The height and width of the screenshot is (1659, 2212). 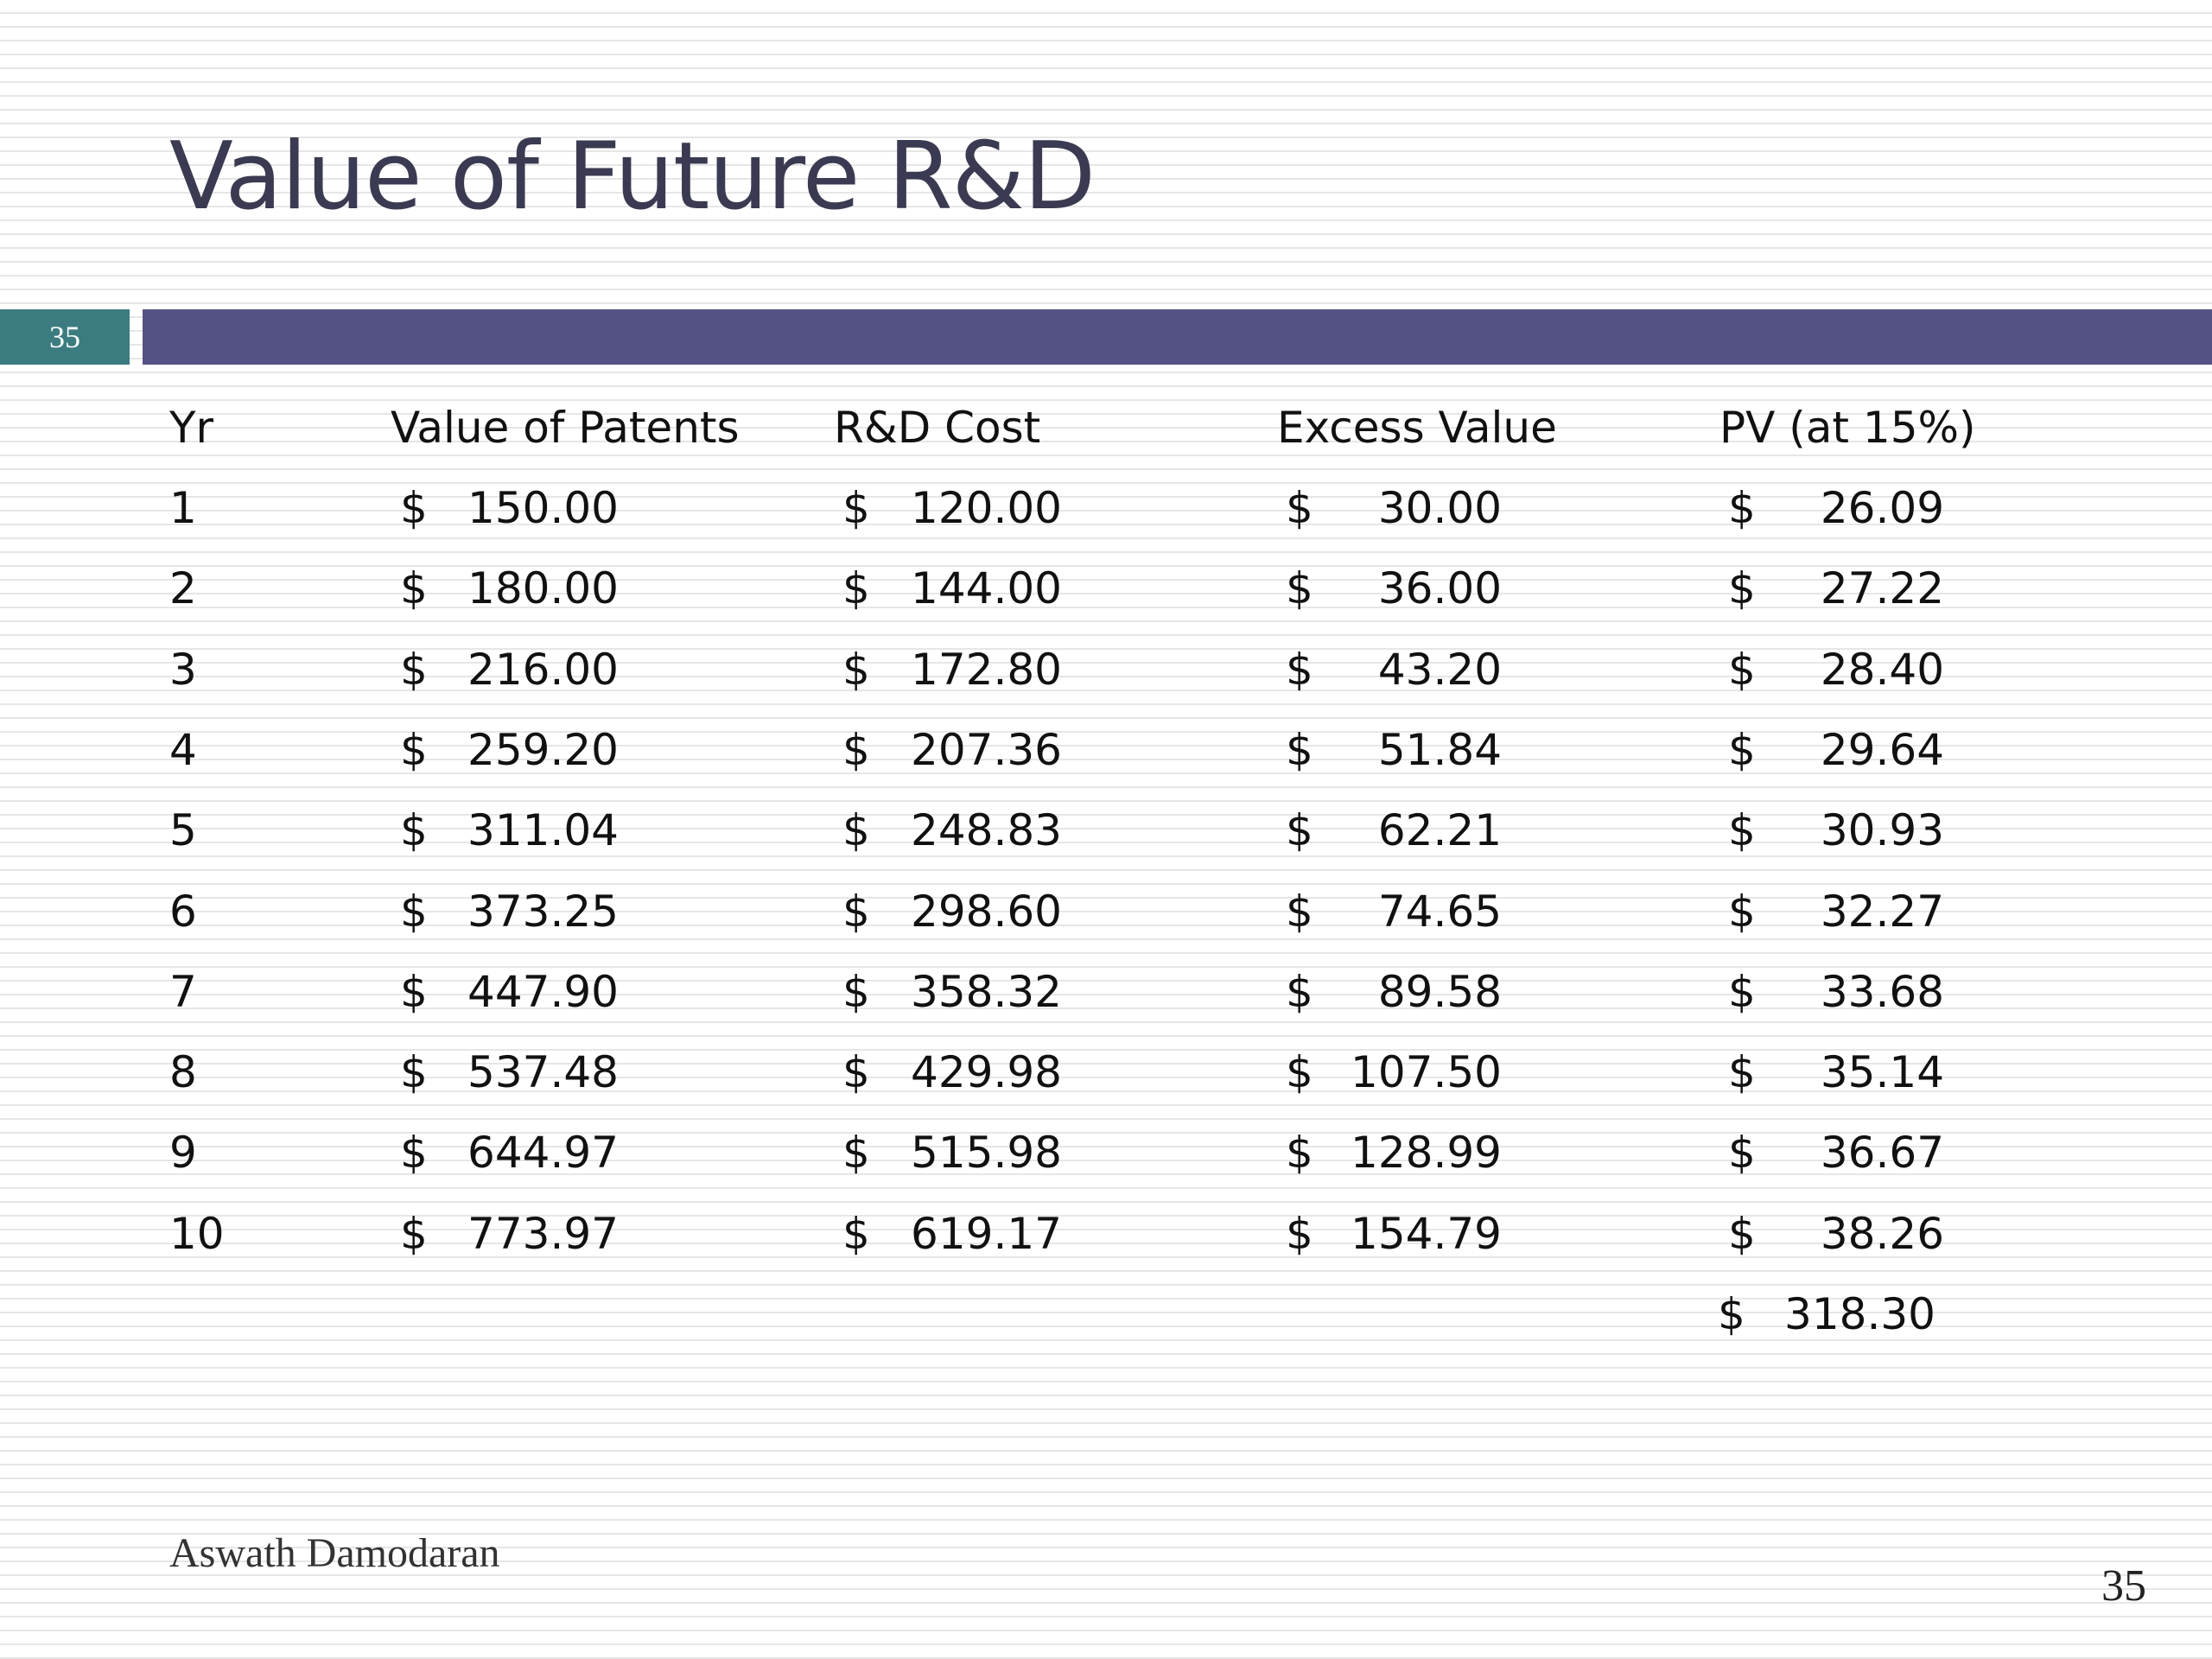 What do you see at coordinates (334, 1553) in the screenshot?
I see `footer-author: Aswath Damodaran` at bounding box center [334, 1553].